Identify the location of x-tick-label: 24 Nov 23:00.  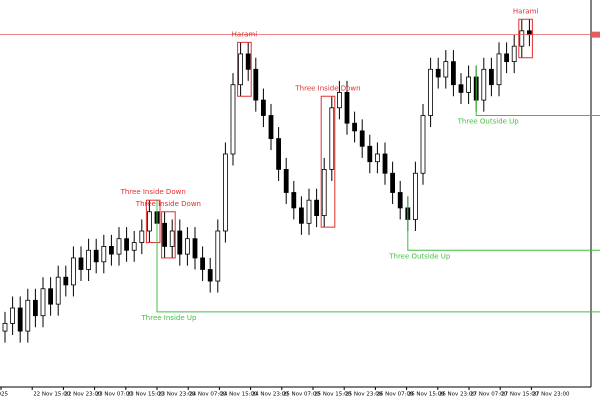
(271, 395).